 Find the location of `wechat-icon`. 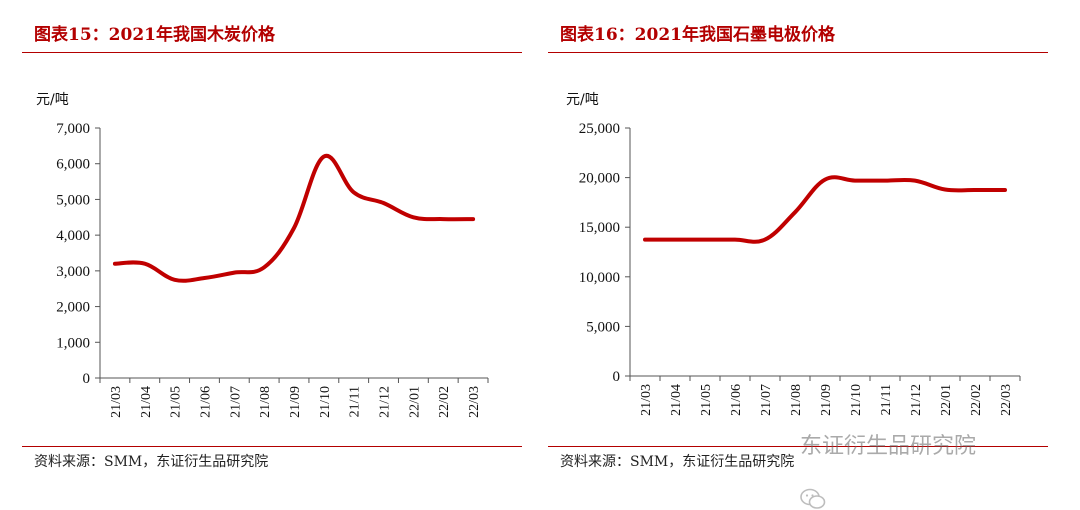

wechat-icon is located at coordinates (813, 499).